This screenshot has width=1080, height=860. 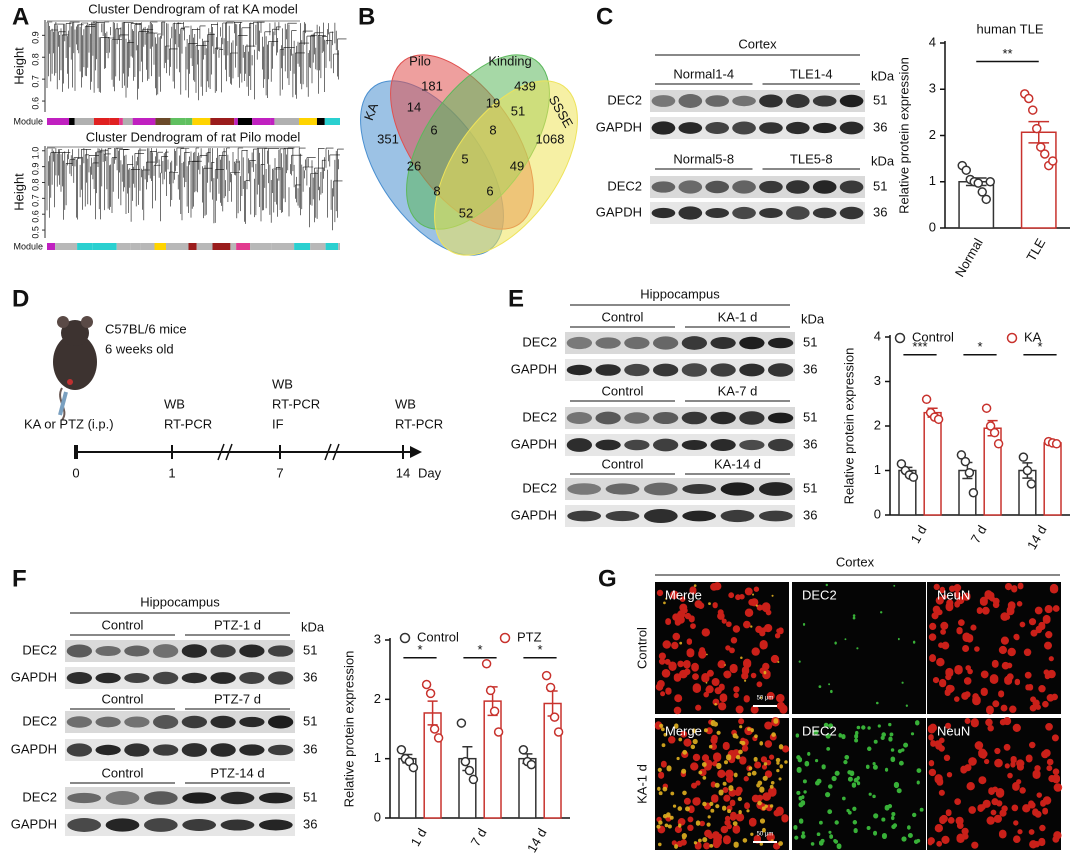 I want to click on group-label: Control, so click(x=623, y=463).